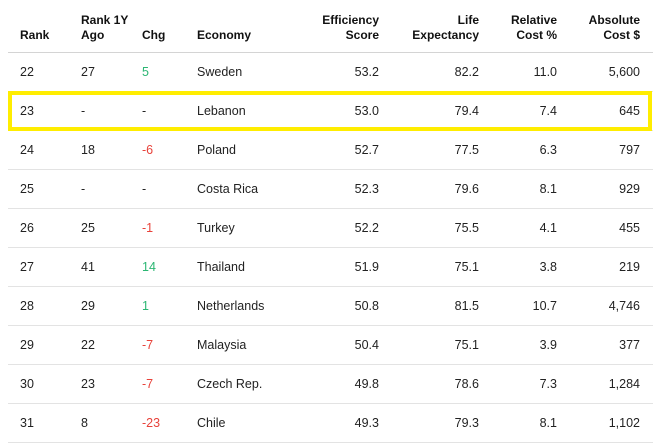 This screenshot has width=663, height=443. What do you see at coordinates (27, 384) in the screenshot?
I see `cell-rank: 30` at bounding box center [27, 384].